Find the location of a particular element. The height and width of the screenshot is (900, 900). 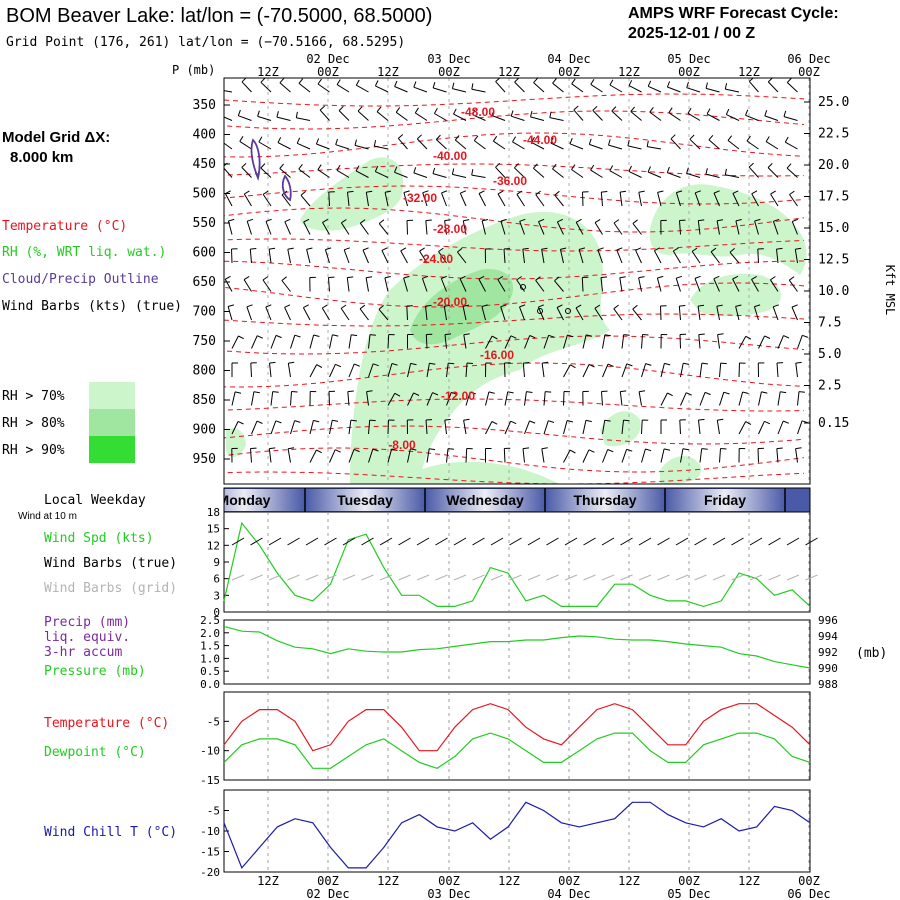

pressure-tick: 350 is located at coordinates (204, 105).